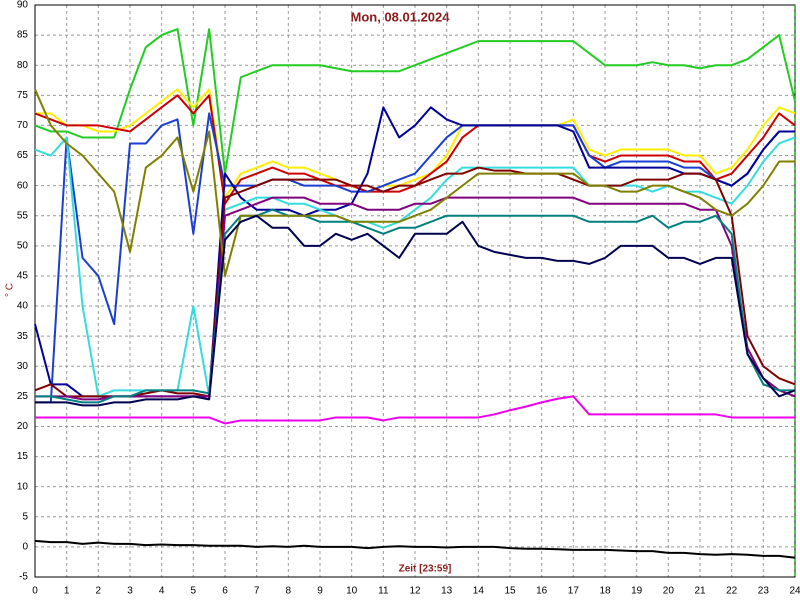  Describe the element at coordinates (352, 591) in the screenshot. I see `x-tick-label: 10` at that location.